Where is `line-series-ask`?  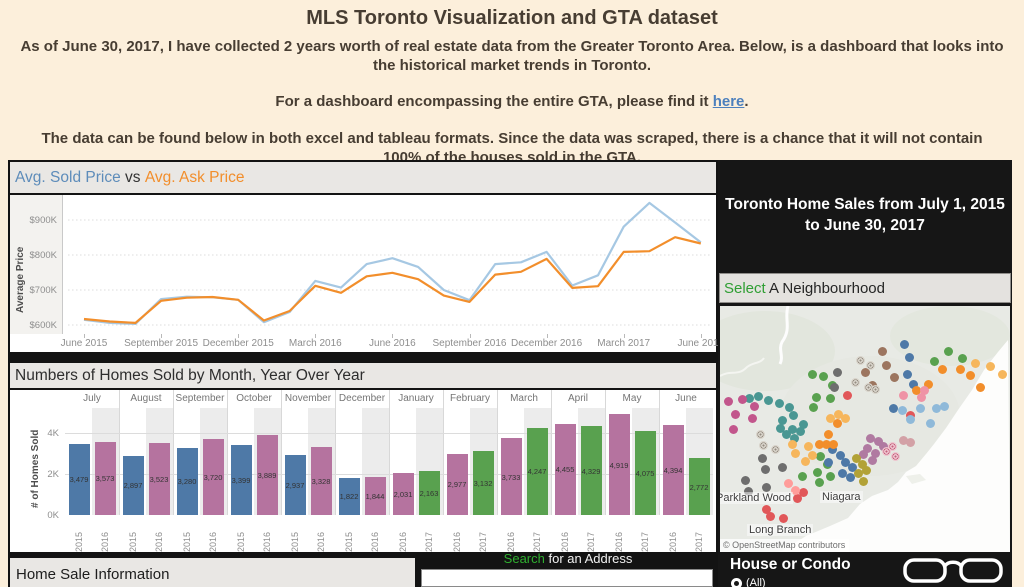 line-series-ask is located at coordinates (392, 280).